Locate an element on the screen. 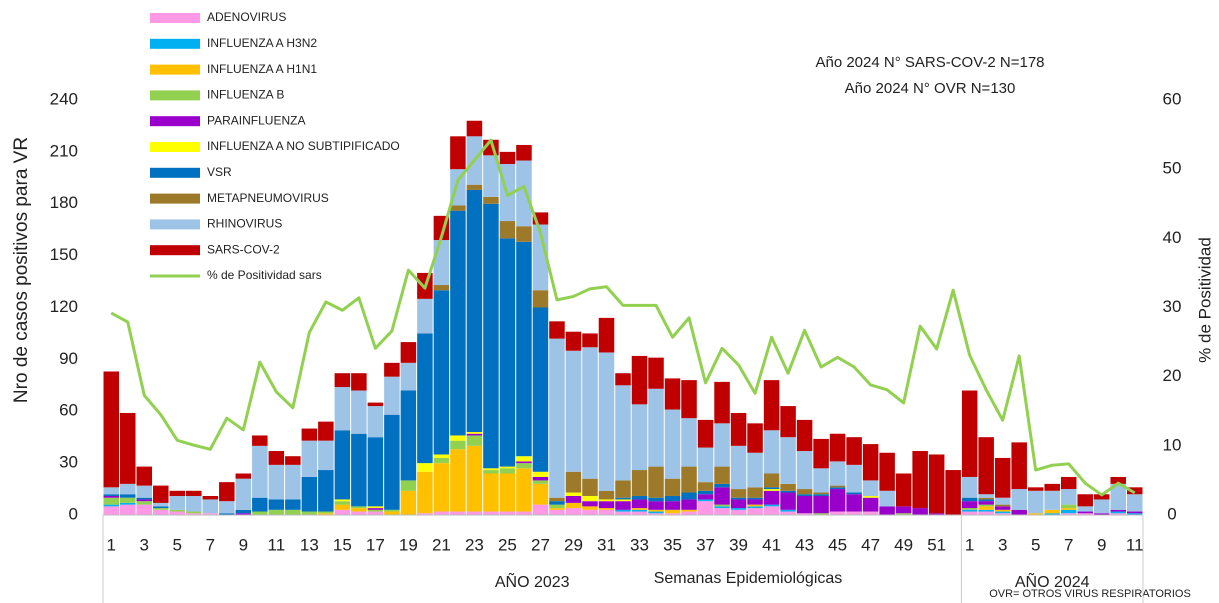 The image size is (1219, 603). x-tick-label: 23 is located at coordinates (474, 544).